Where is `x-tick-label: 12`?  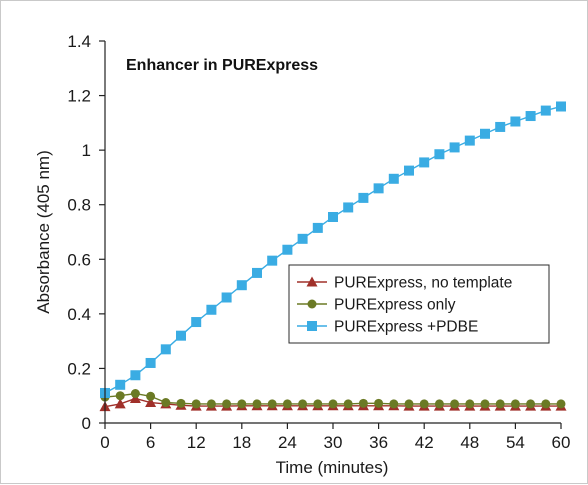 x-tick-label: 12 is located at coordinates (196, 442).